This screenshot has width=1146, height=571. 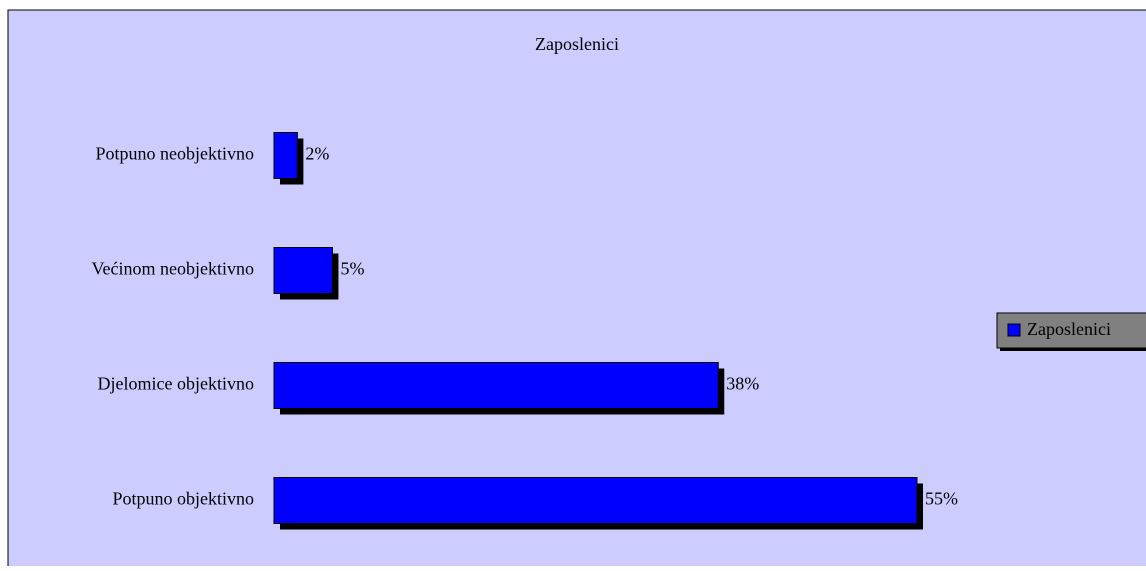 I want to click on y-tick-label: Djelomice objektivno, so click(x=176, y=384).